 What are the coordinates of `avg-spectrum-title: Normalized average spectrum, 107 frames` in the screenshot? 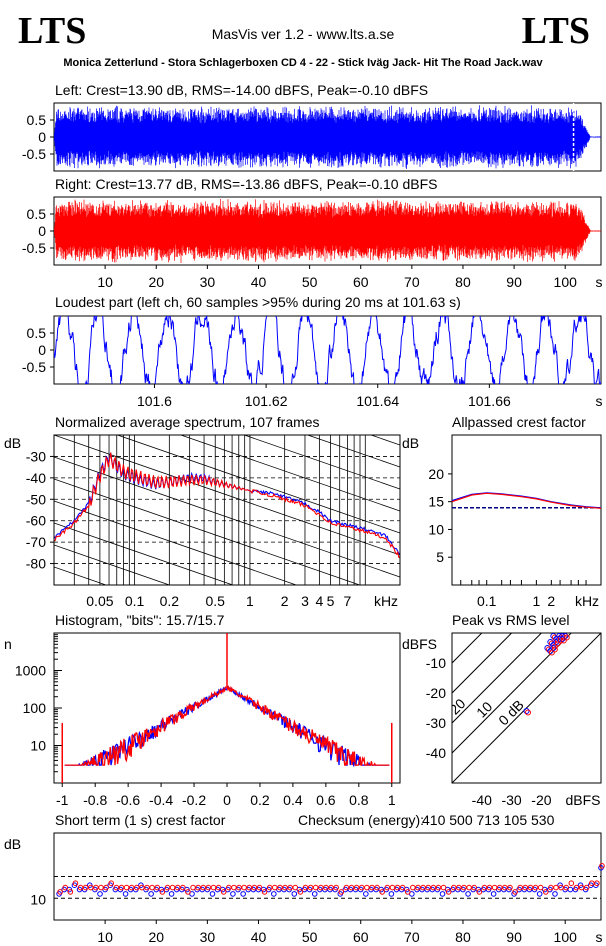 It's located at (187, 422).